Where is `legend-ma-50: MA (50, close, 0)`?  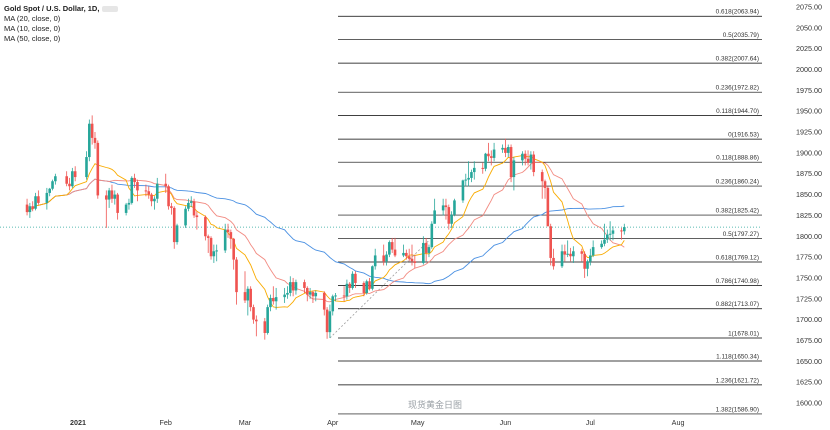
legend-ma-50: MA (50, close, 0) is located at coordinates (32, 38).